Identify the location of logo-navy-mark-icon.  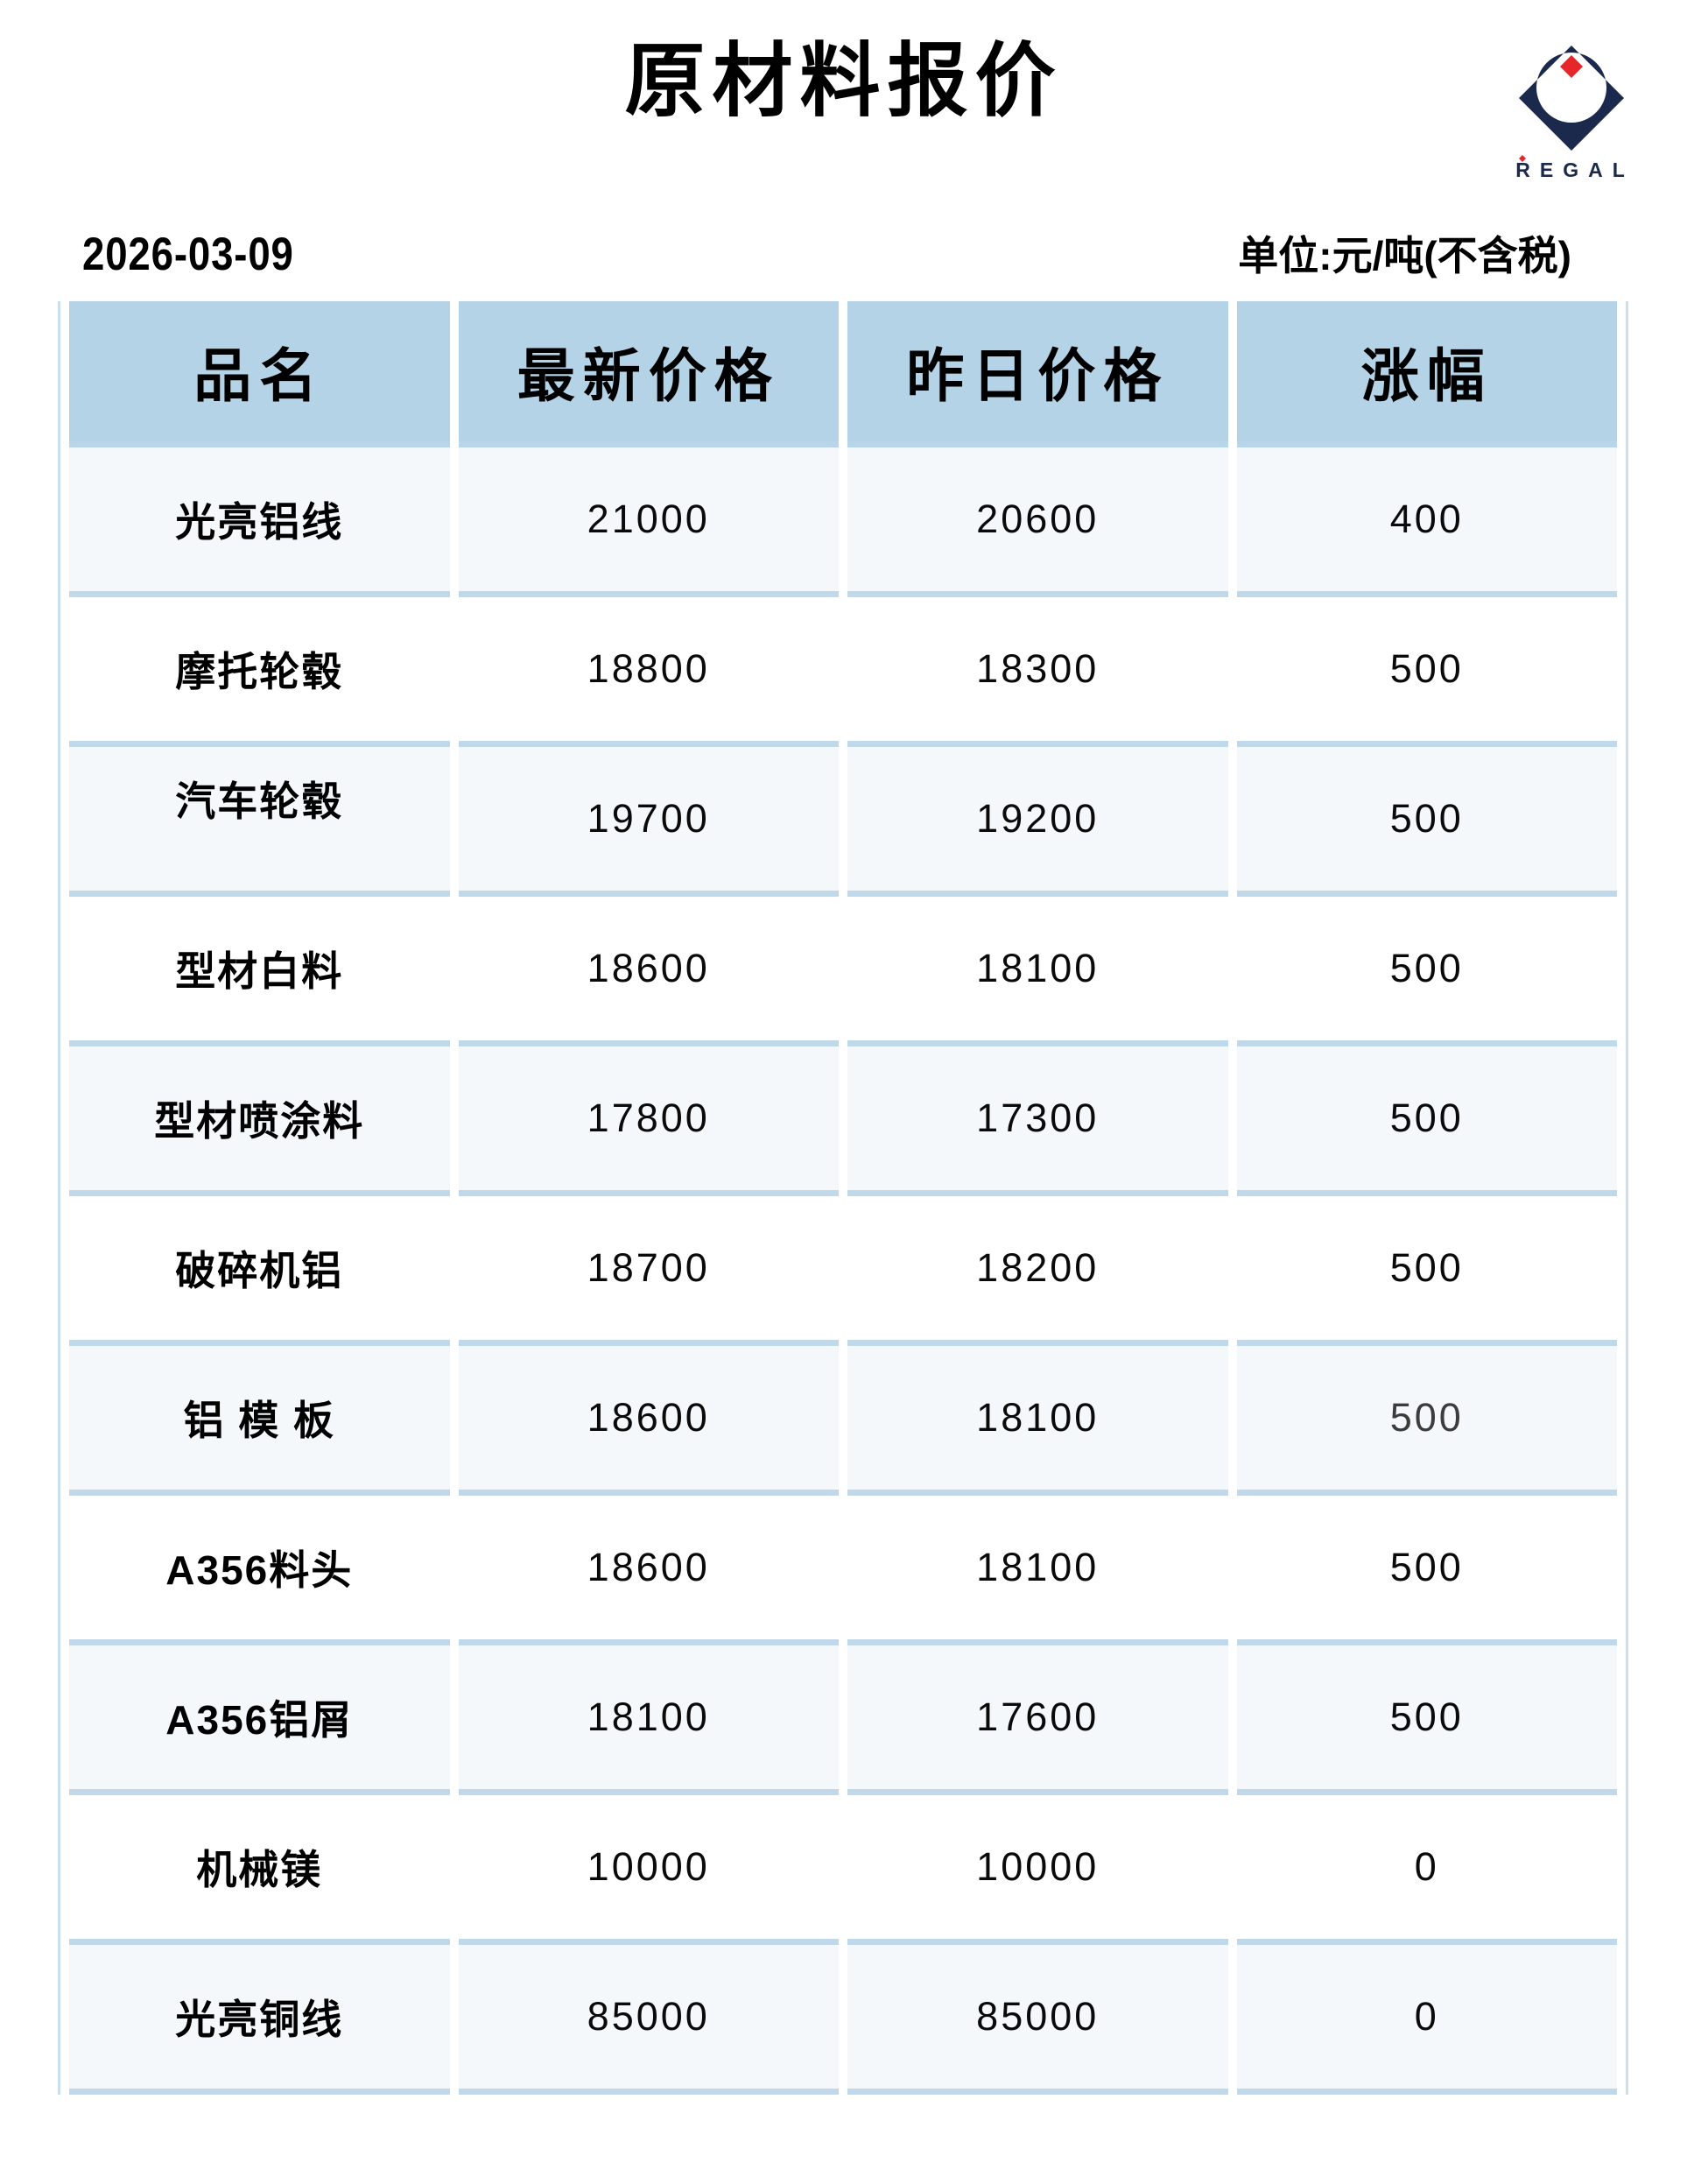
(1571, 98).